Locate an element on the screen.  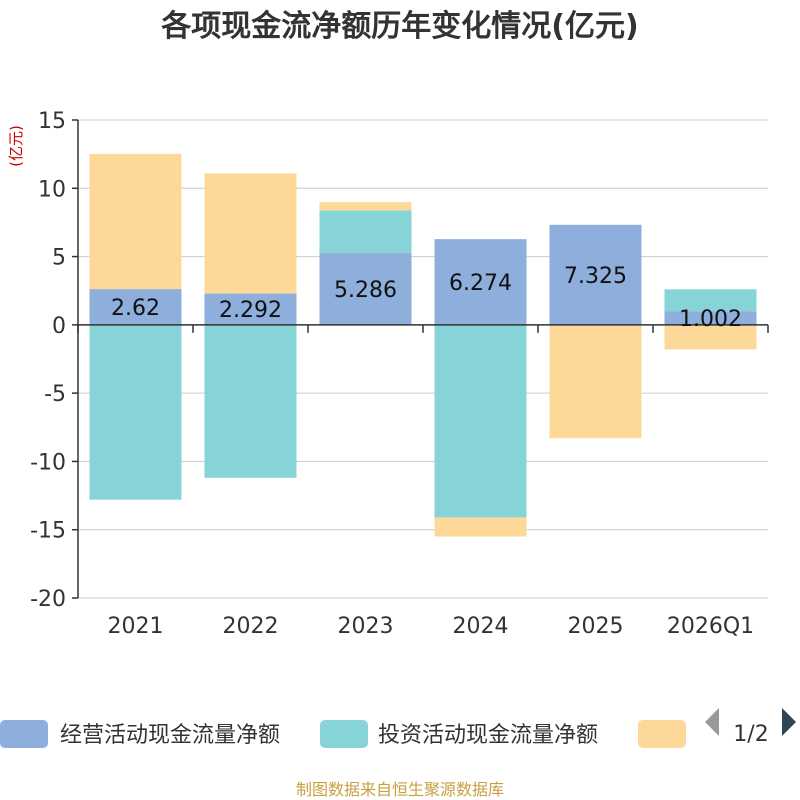
legend-label-1: 经营活动现金流量净额 is located at coordinates (170, 735).